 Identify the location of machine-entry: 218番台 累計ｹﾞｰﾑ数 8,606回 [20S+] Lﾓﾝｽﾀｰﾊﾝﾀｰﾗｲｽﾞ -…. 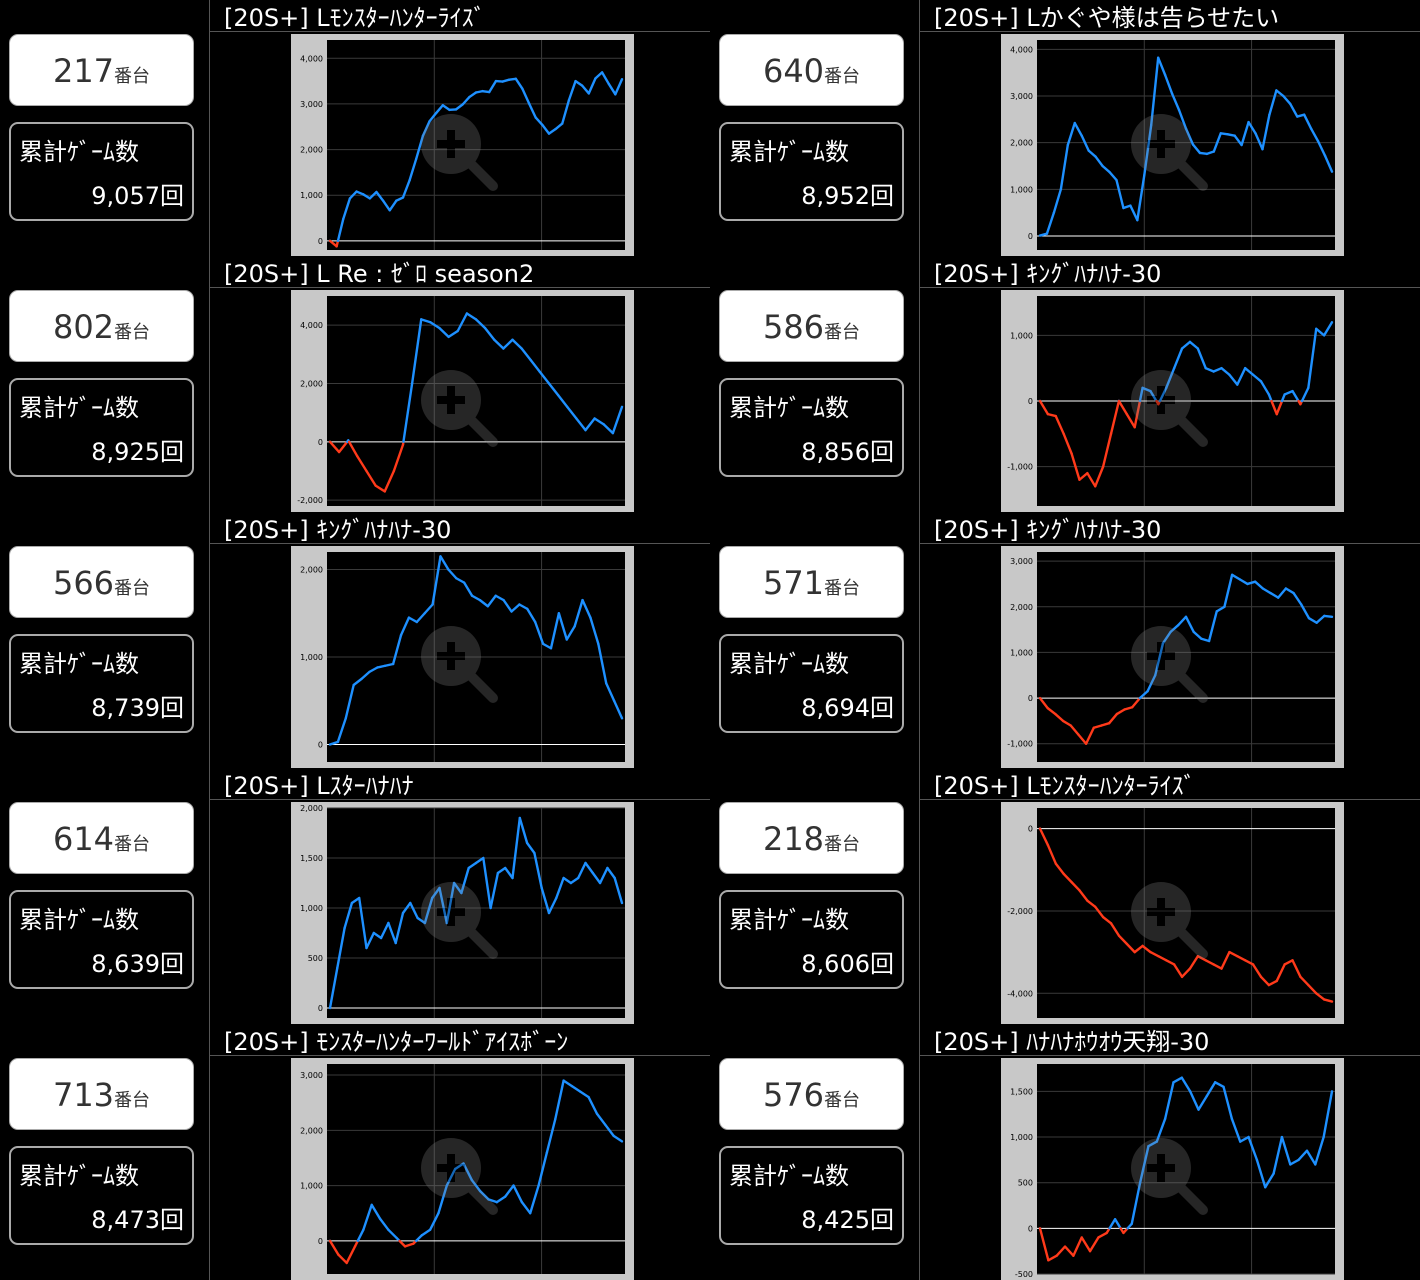
(1065, 896).